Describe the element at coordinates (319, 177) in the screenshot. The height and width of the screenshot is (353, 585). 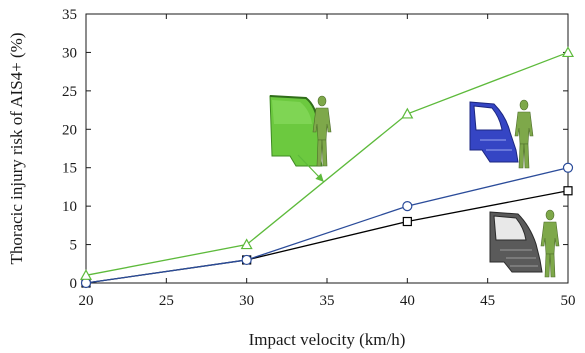
I see `annotation-arrow-head` at that location.